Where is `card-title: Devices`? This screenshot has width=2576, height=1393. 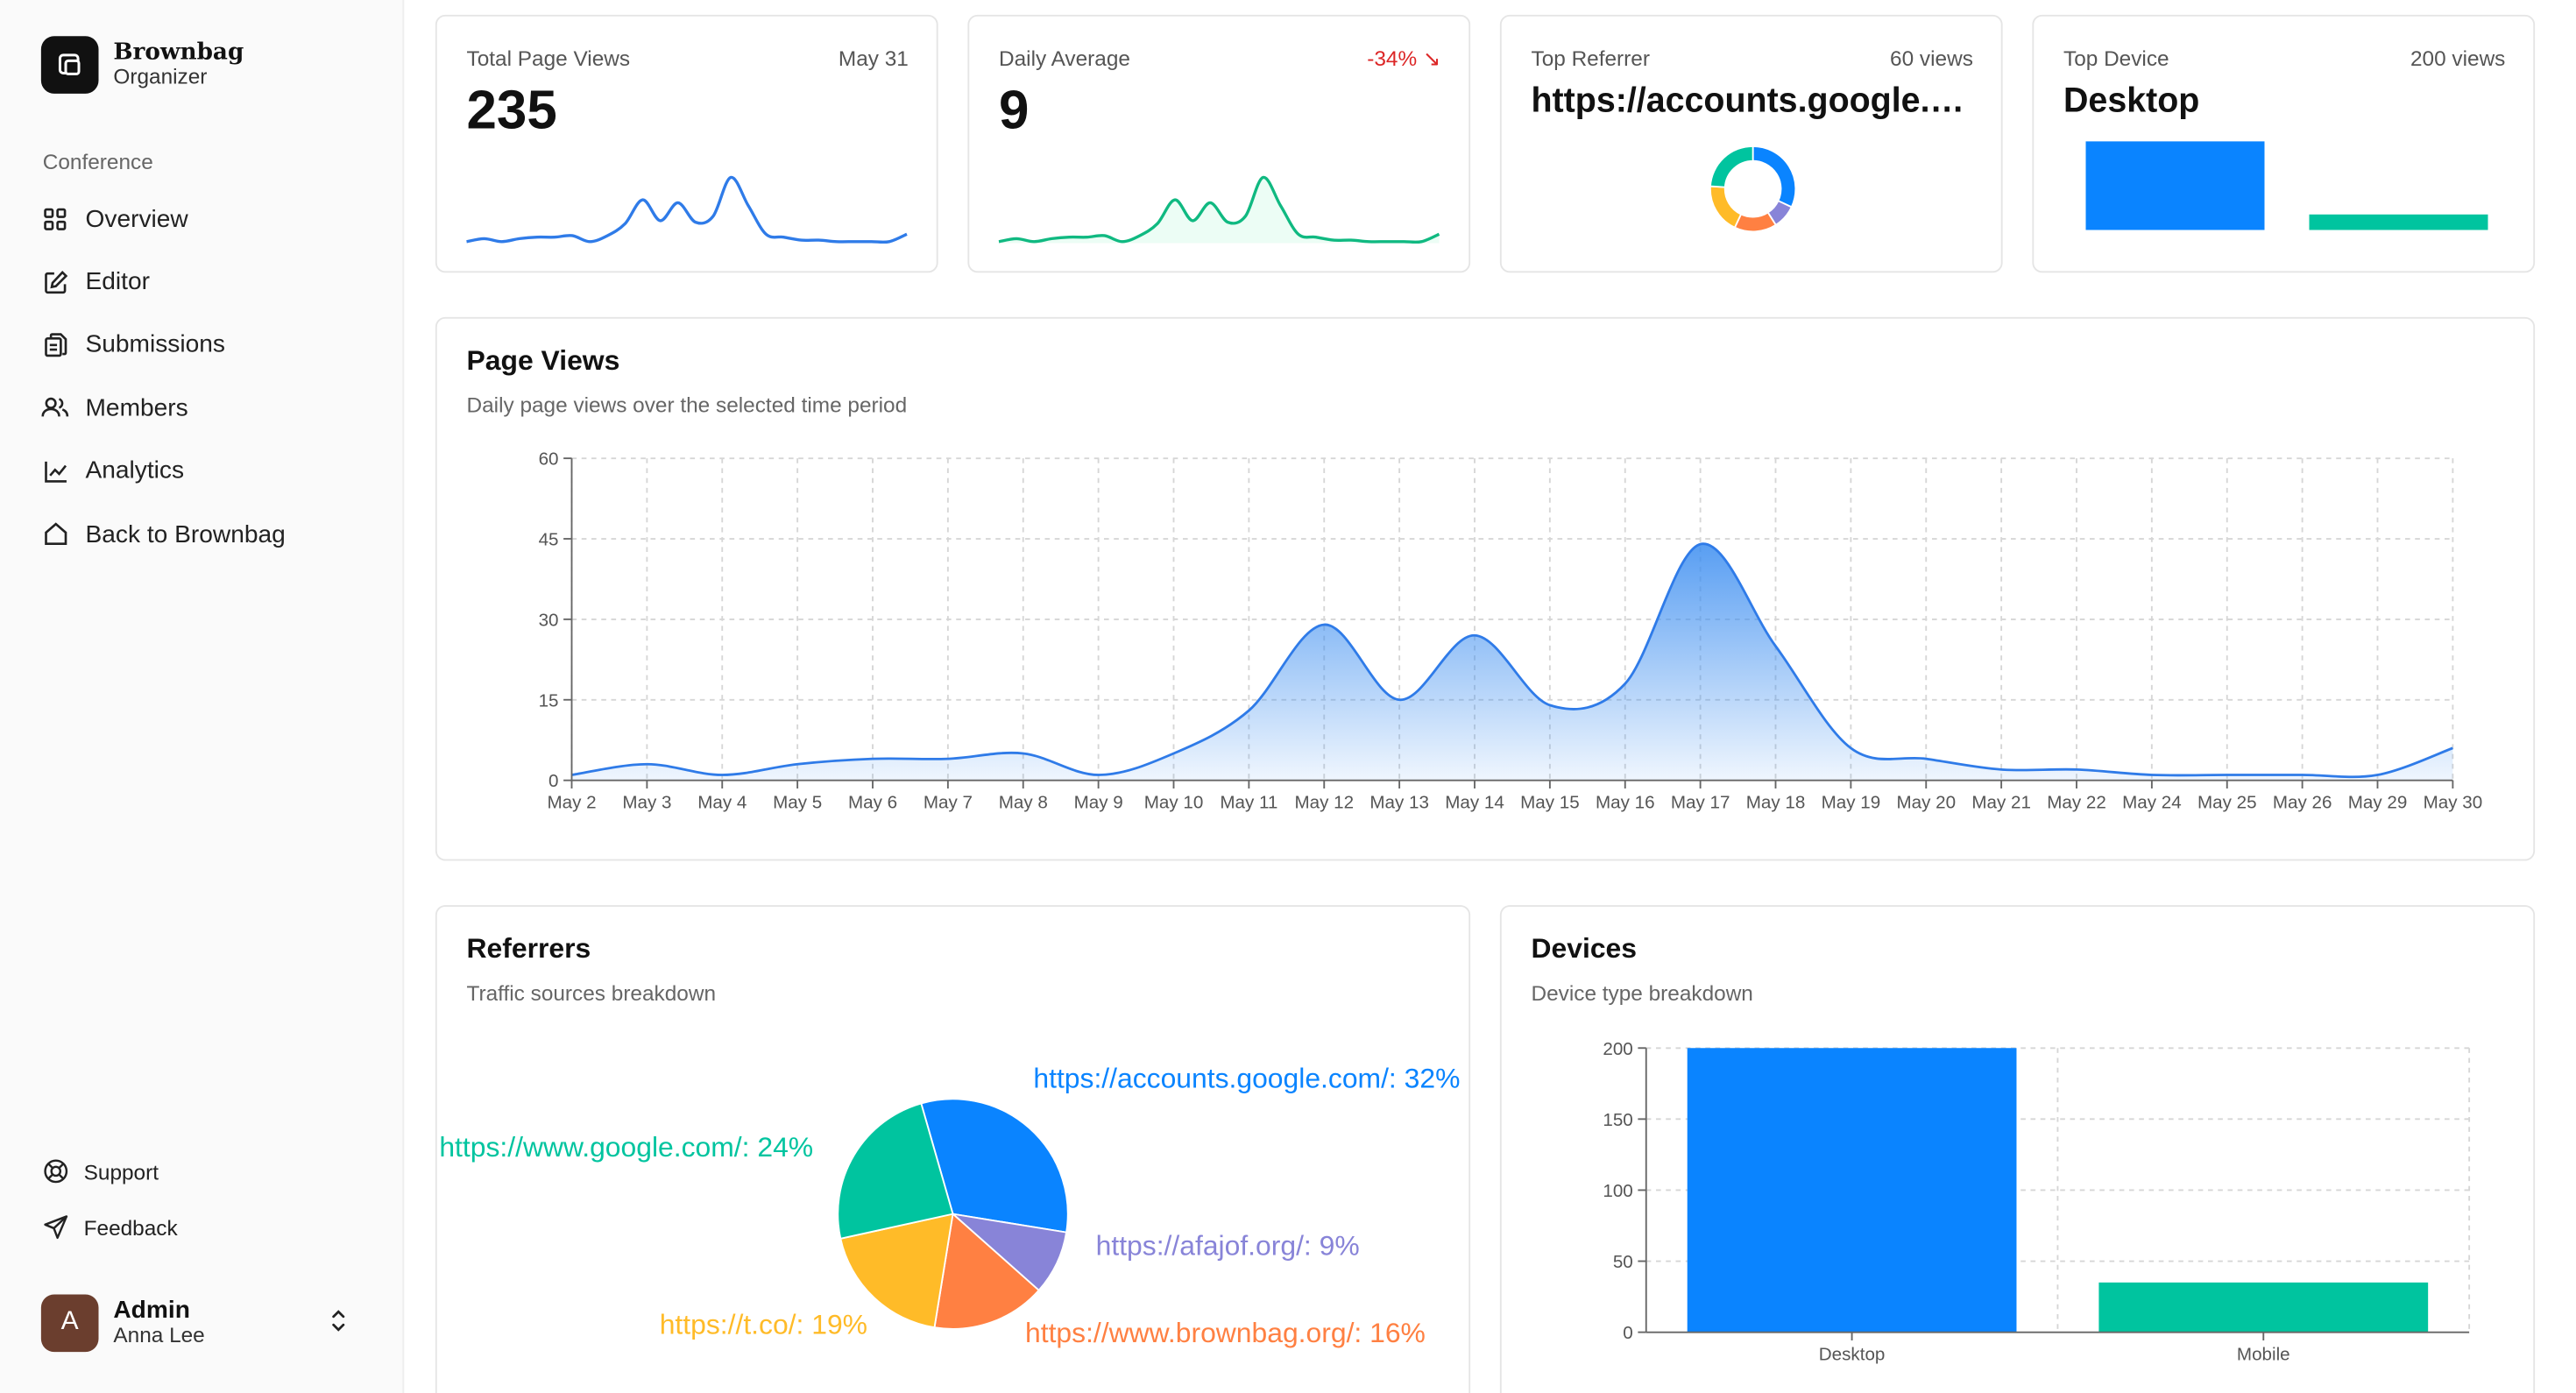 card-title: Devices is located at coordinates (1584, 949).